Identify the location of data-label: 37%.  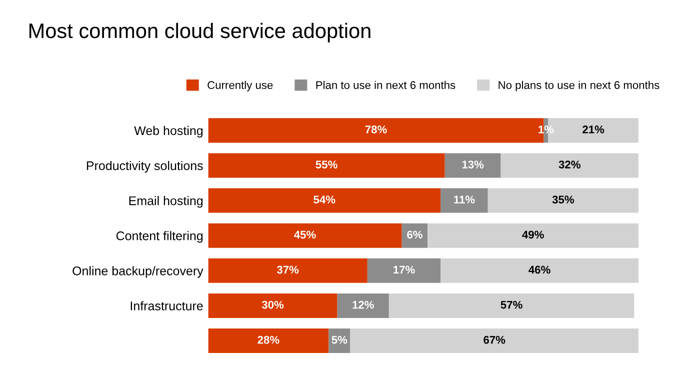
(287, 270).